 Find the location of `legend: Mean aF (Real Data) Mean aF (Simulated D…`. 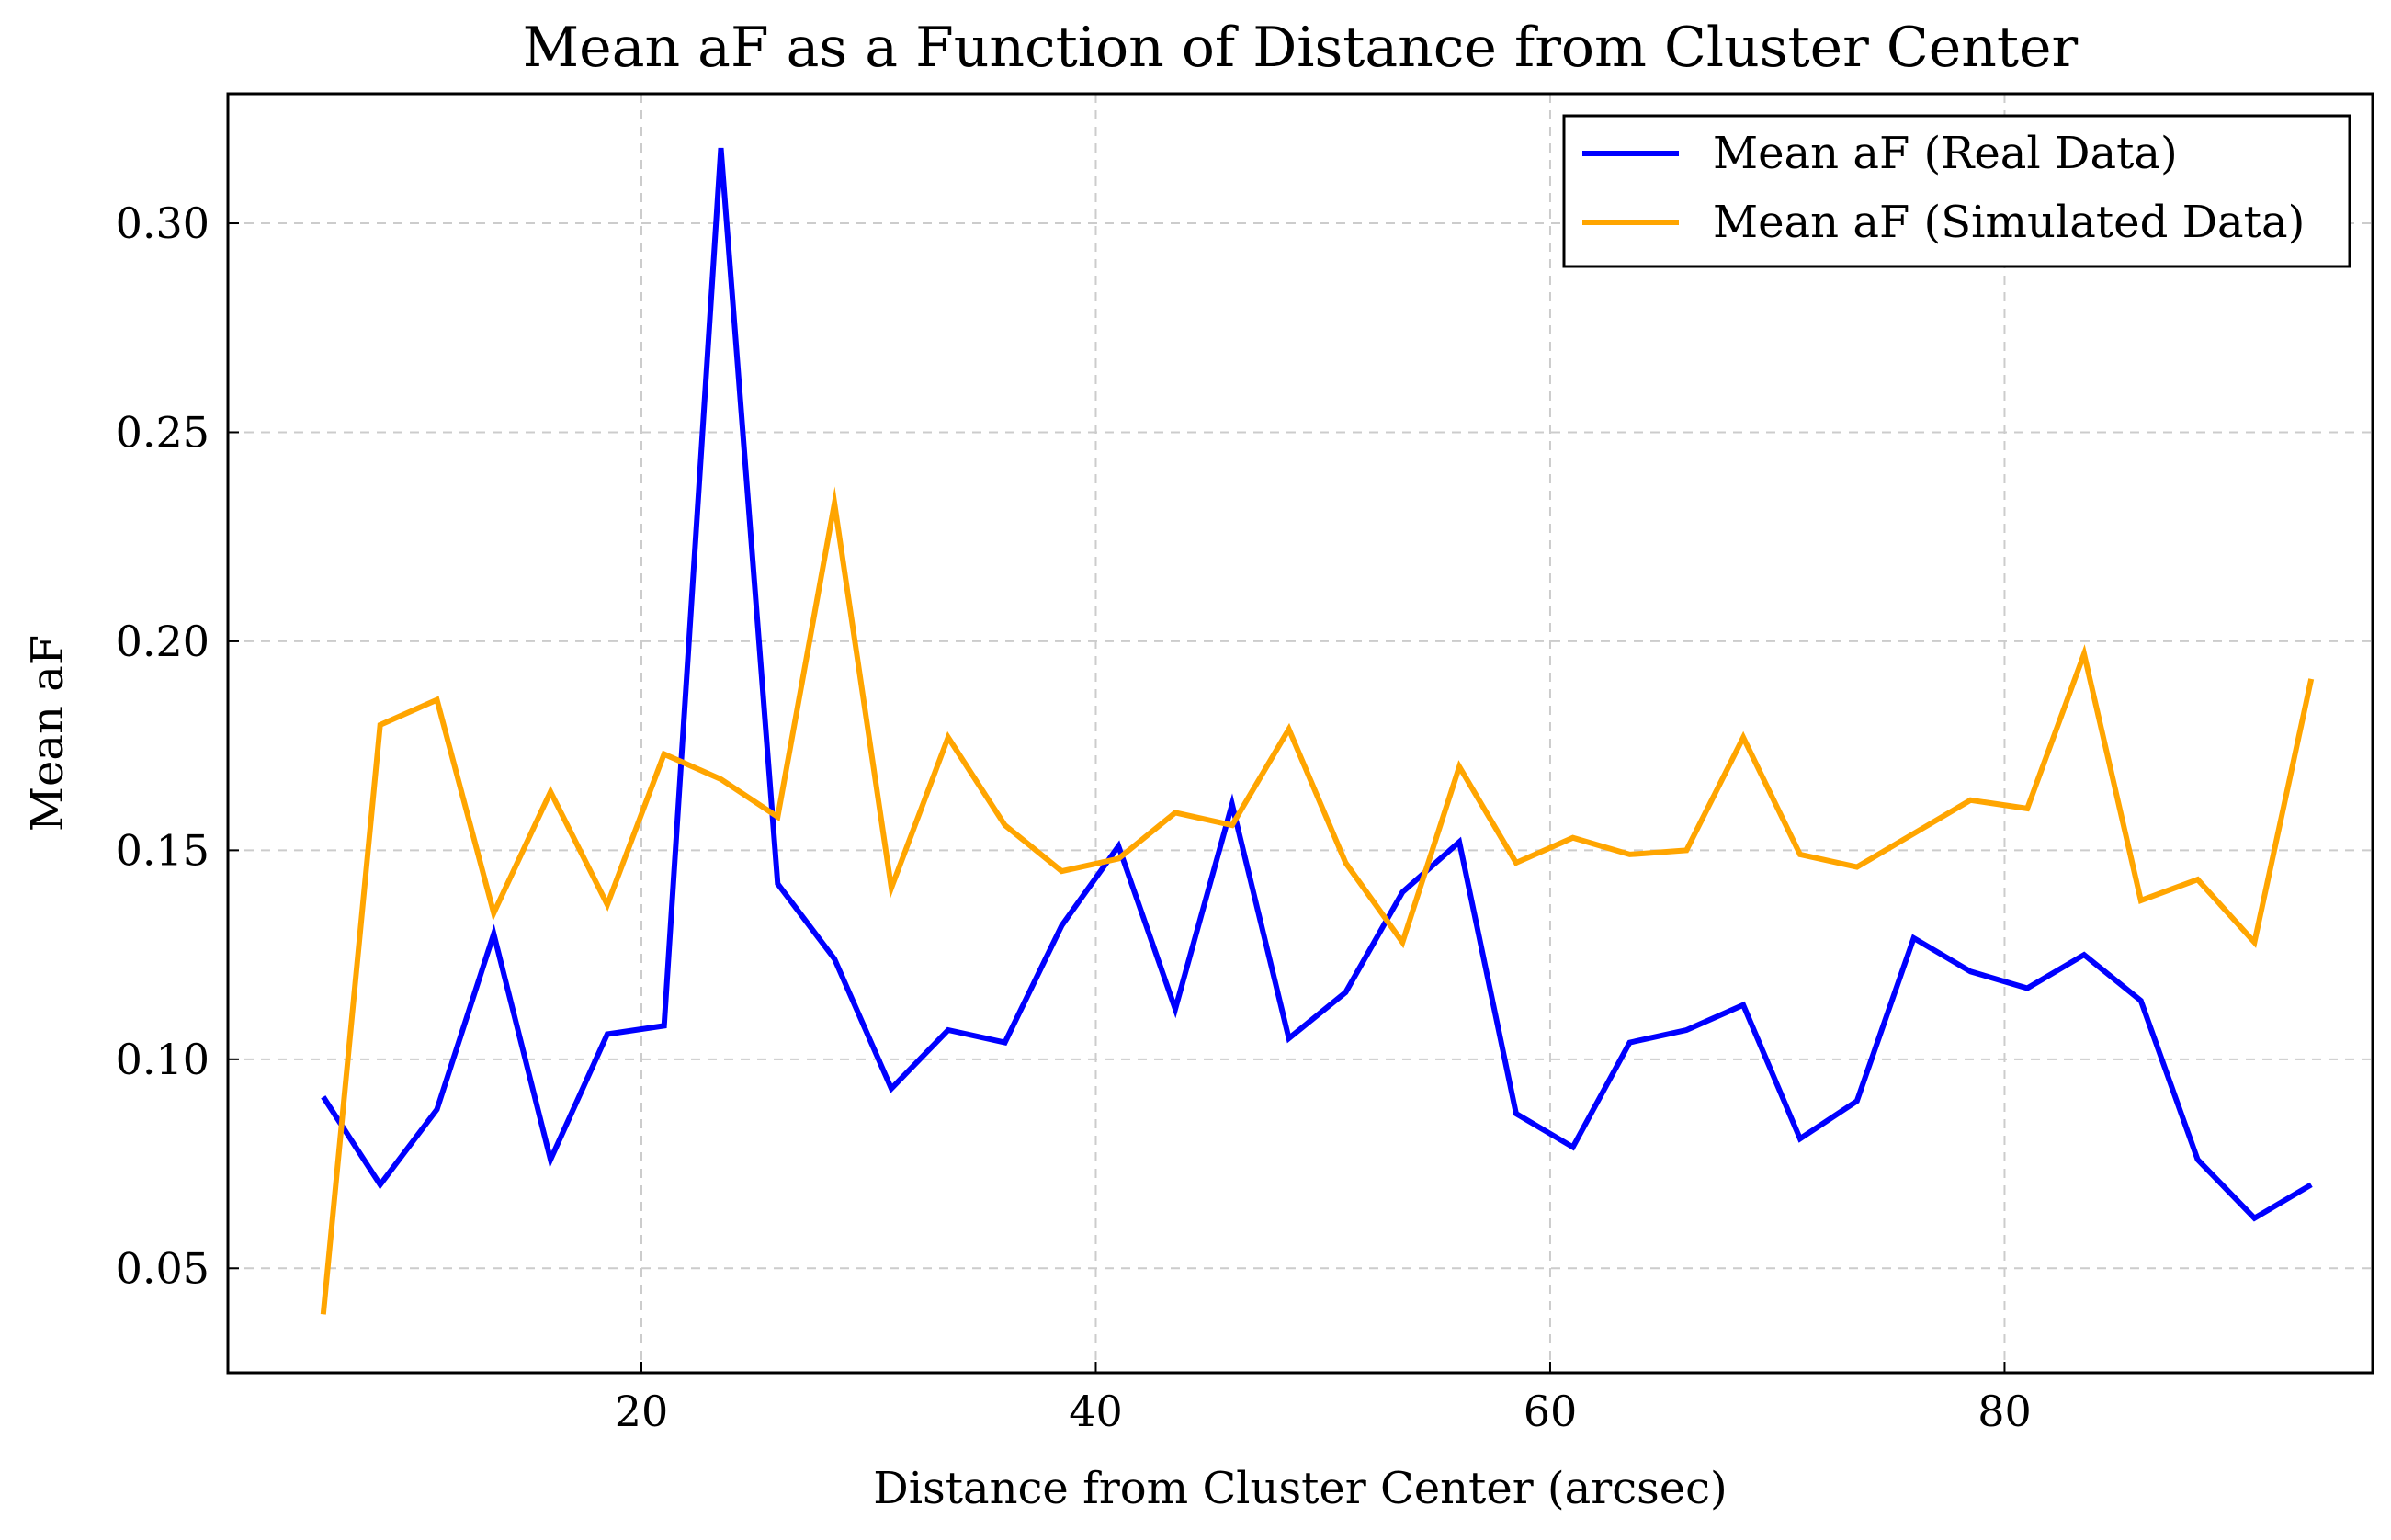

legend: Mean aF (Real Data) Mean aF (Simulated D… is located at coordinates (1956, 191).